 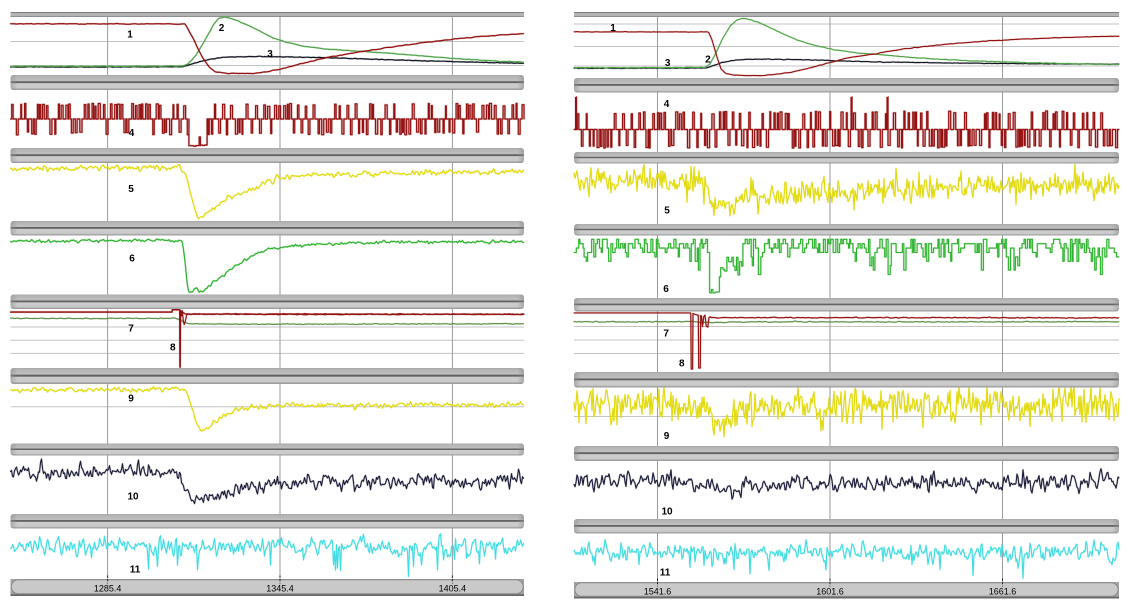 What do you see at coordinates (108, 589) in the screenshot?
I see `svg-text: 1285.4` at bounding box center [108, 589].